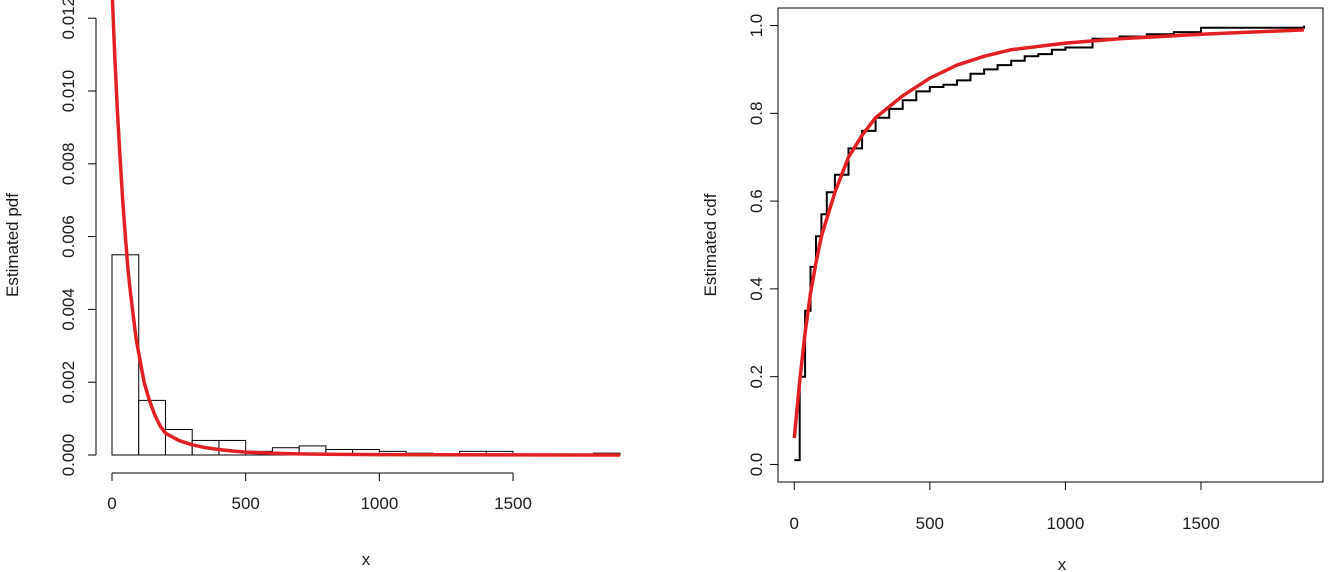 The width and height of the screenshot is (1336, 572). Describe the element at coordinates (756, 377) in the screenshot. I see `y-tick-label: 0.2` at that location.